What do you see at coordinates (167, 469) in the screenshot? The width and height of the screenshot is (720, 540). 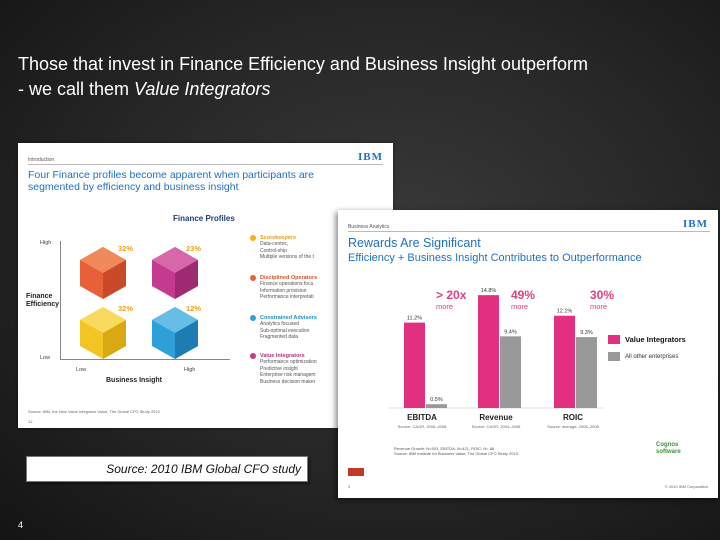 I see `source-caption: Source: 2010 IBM Global CFO study` at bounding box center [167, 469].